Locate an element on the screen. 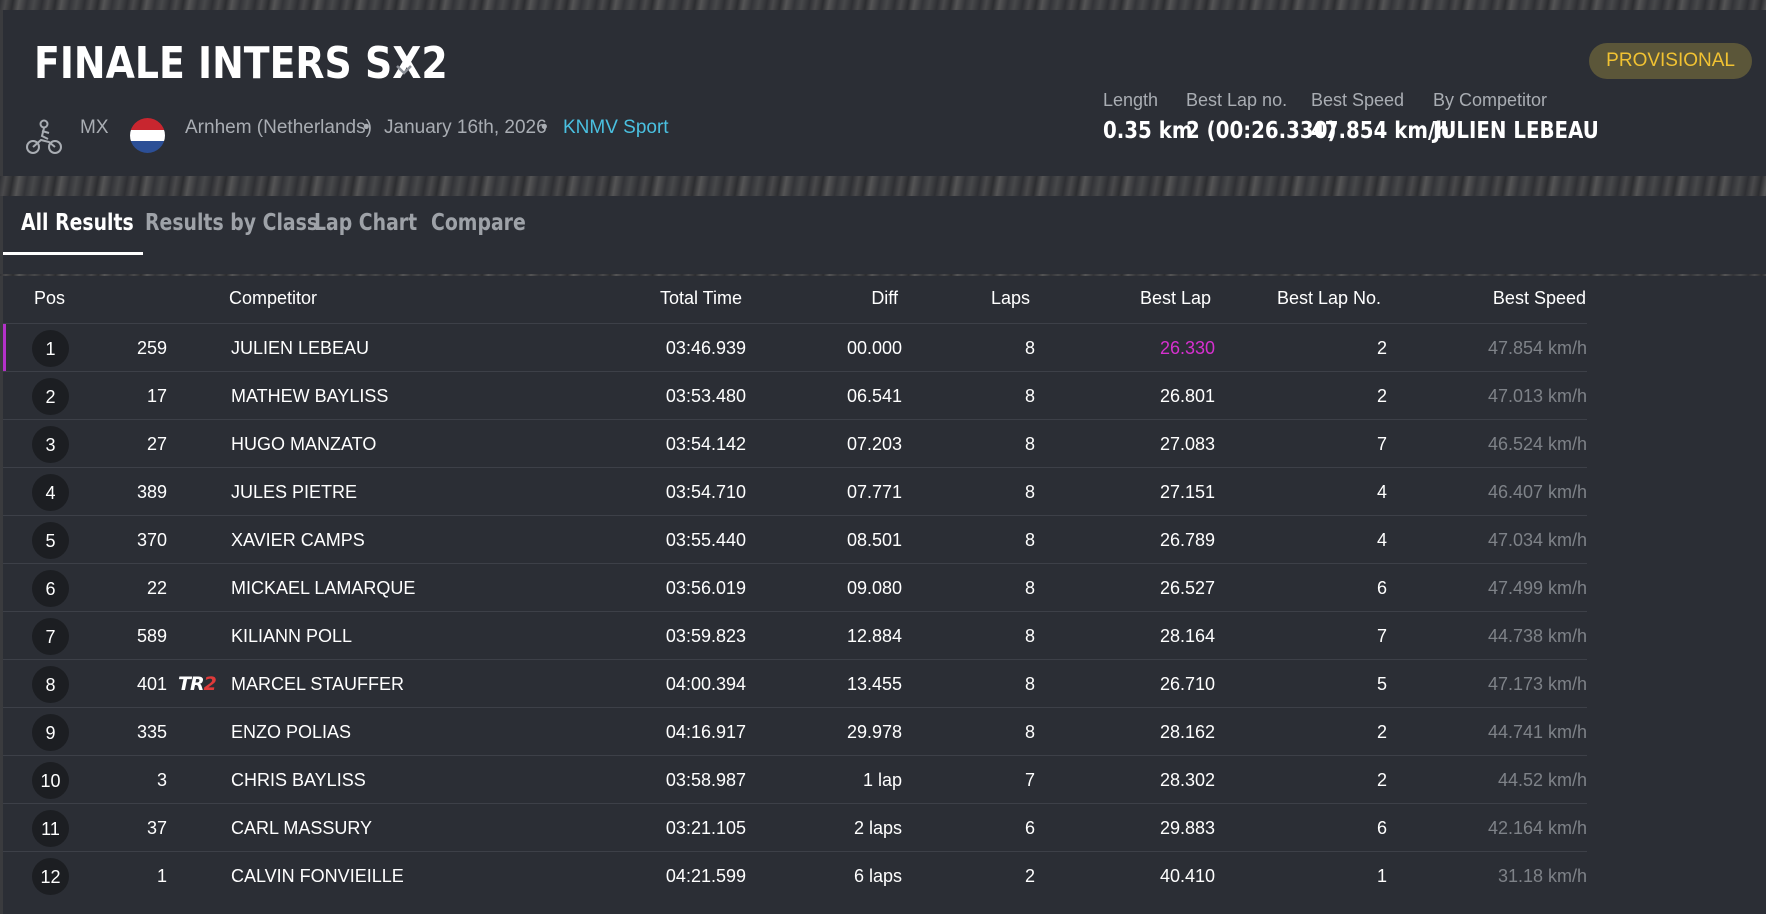 The width and height of the screenshot is (1766, 914). total-time: 03:59.823 is located at coordinates (705, 636).